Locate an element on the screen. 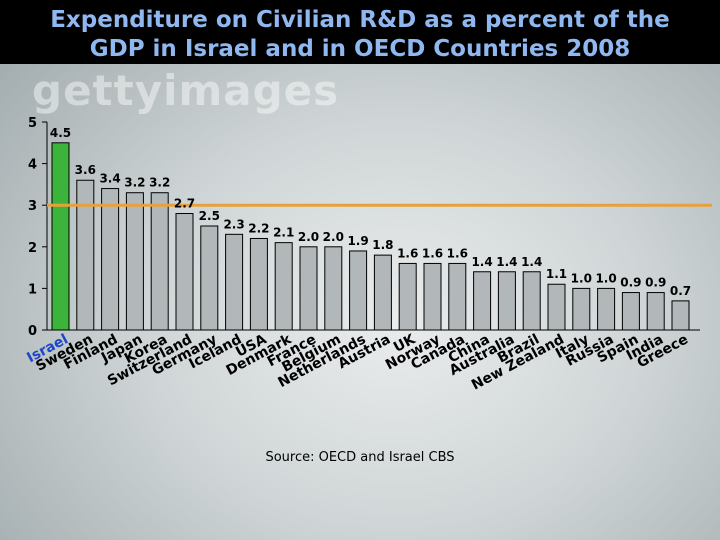 The height and width of the screenshot is (540, 720). data-label: 0.7 is located at coordinates (680, 291).